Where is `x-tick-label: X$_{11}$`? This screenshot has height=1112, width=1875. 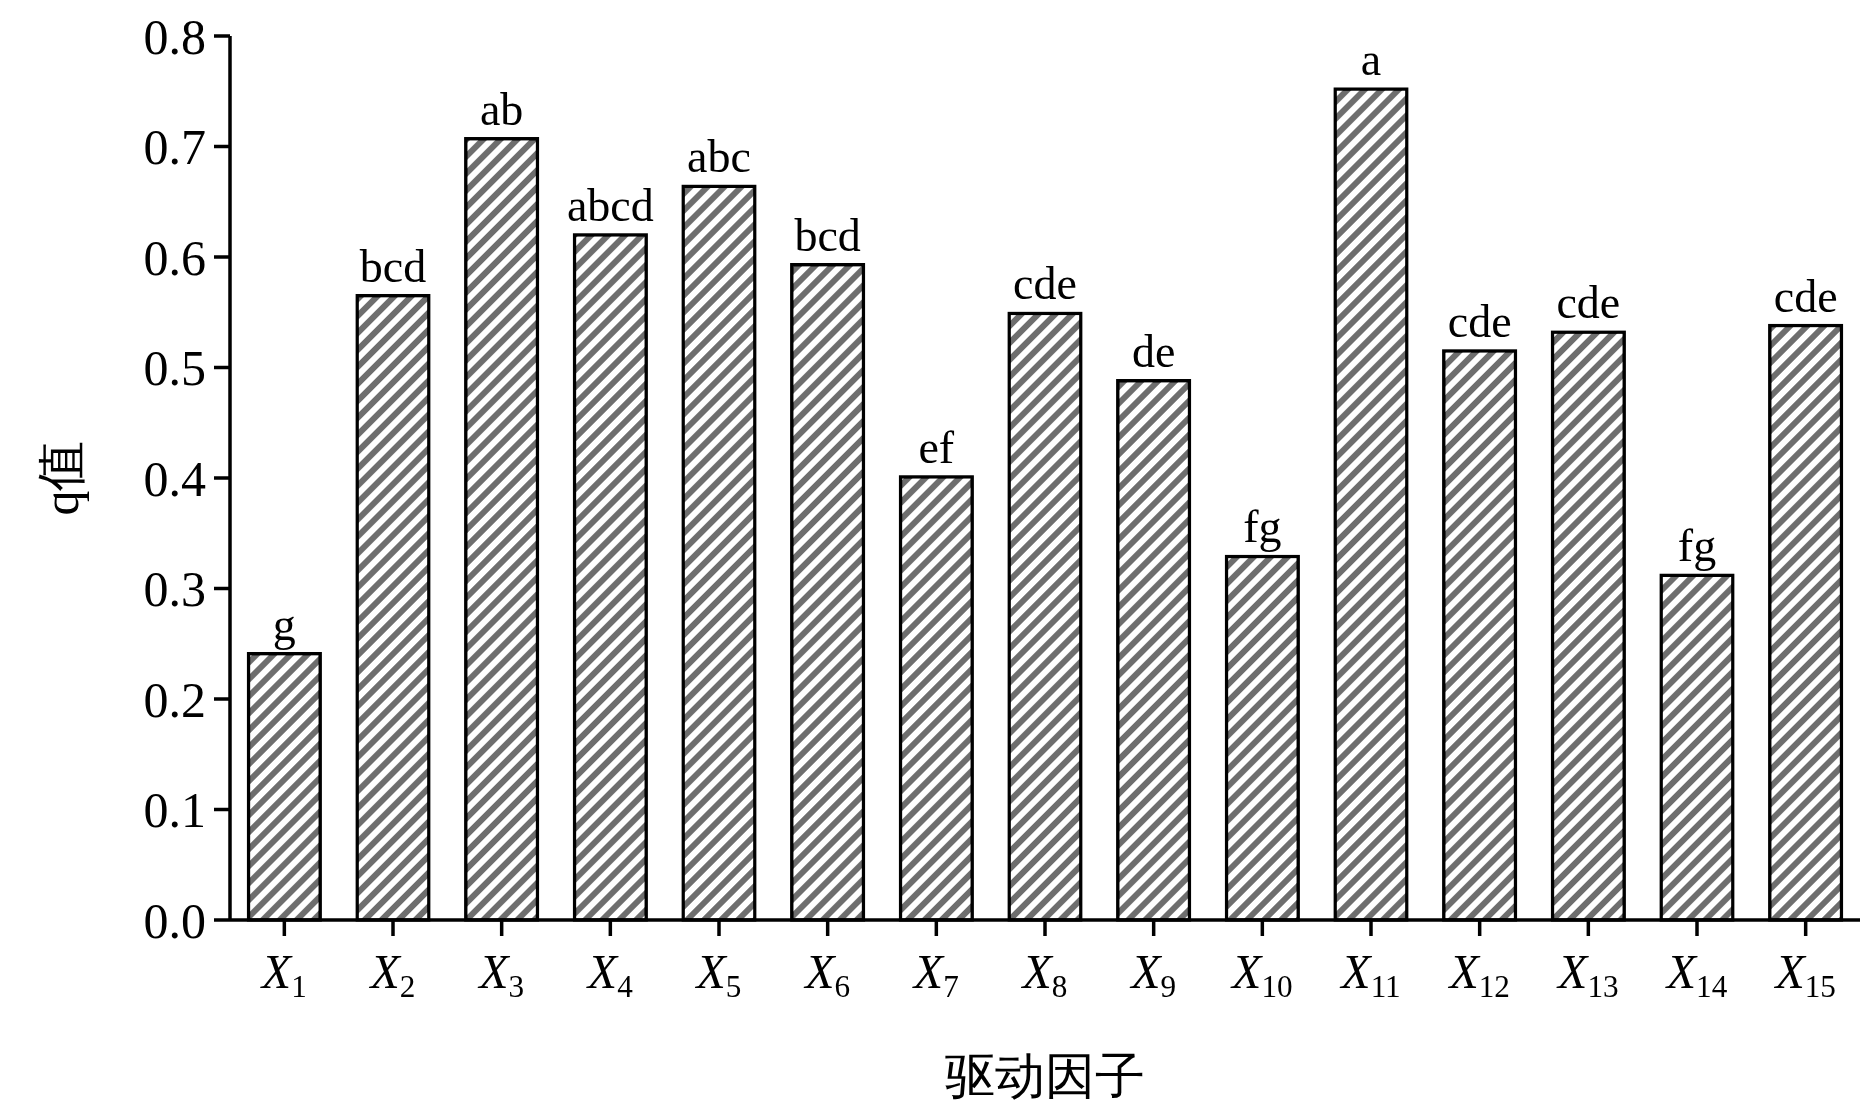 x-tick-label: X$_{11}$ is located at coordinates (1370, 975).